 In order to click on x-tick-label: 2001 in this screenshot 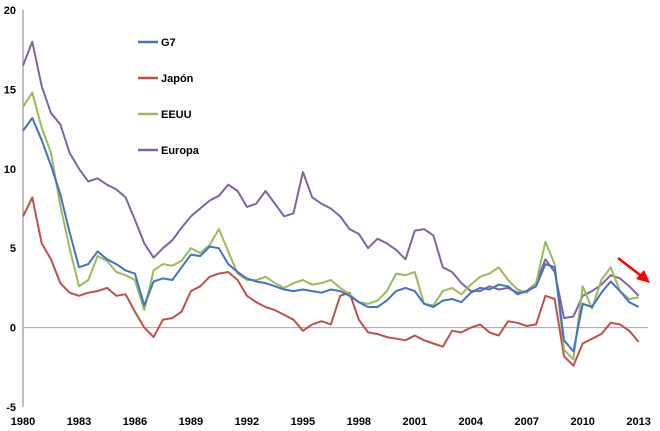, I will do `click(415, 422)`.